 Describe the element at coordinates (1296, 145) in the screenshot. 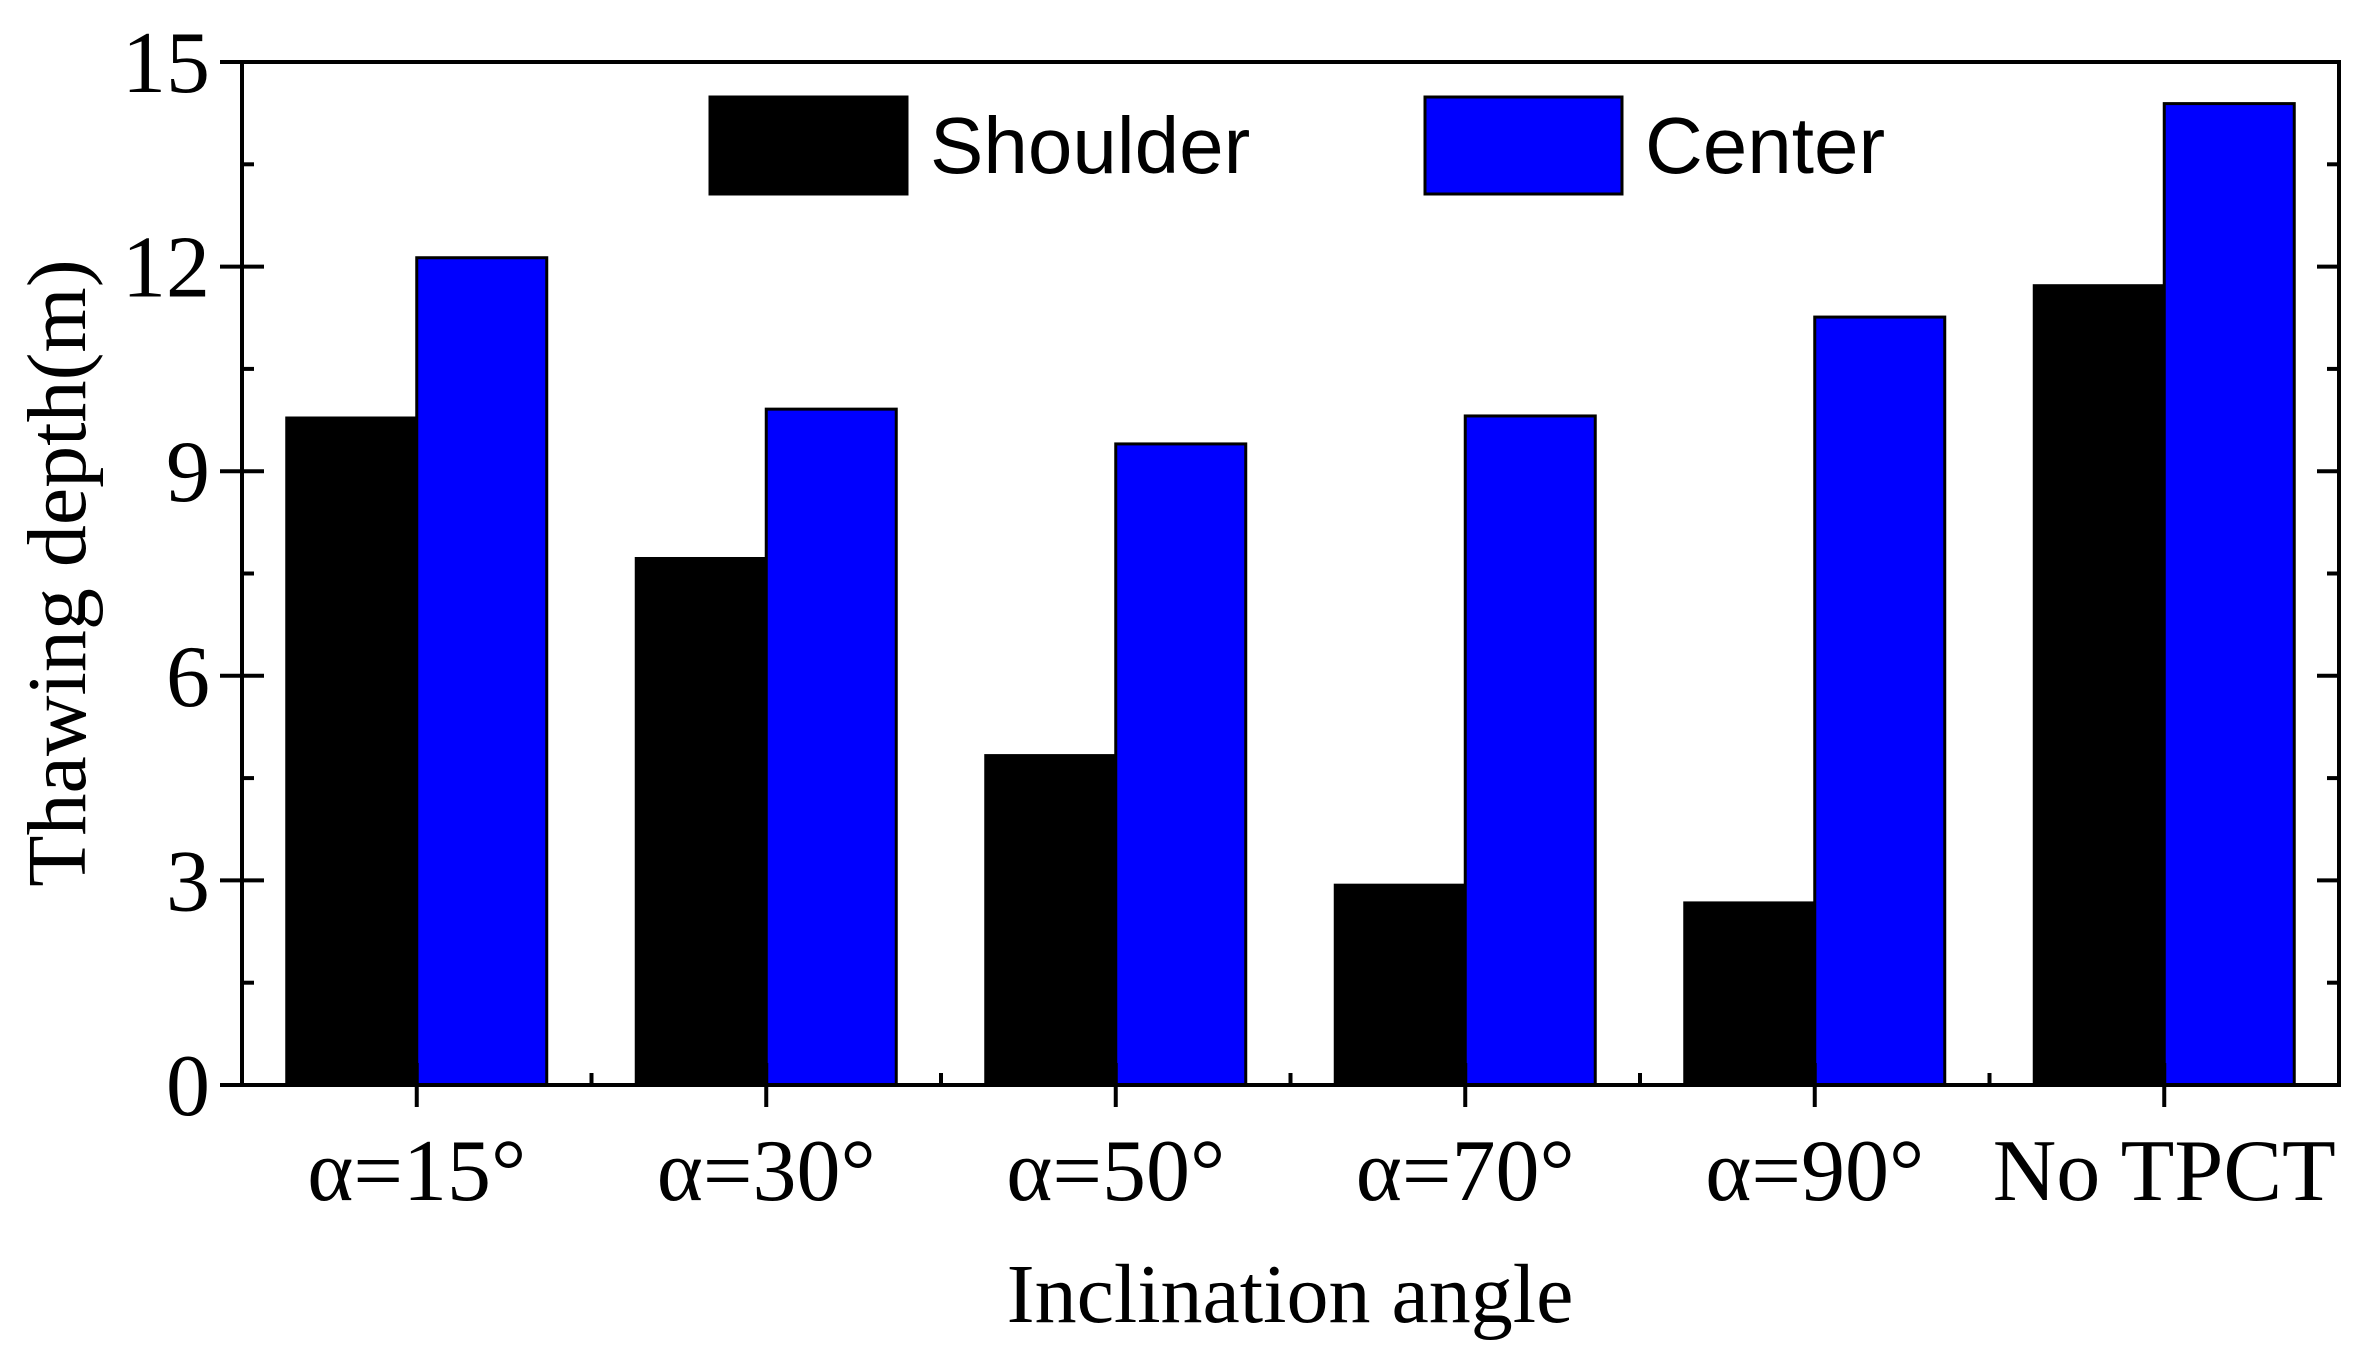

I see `legend: Shoulder Center` at that location.